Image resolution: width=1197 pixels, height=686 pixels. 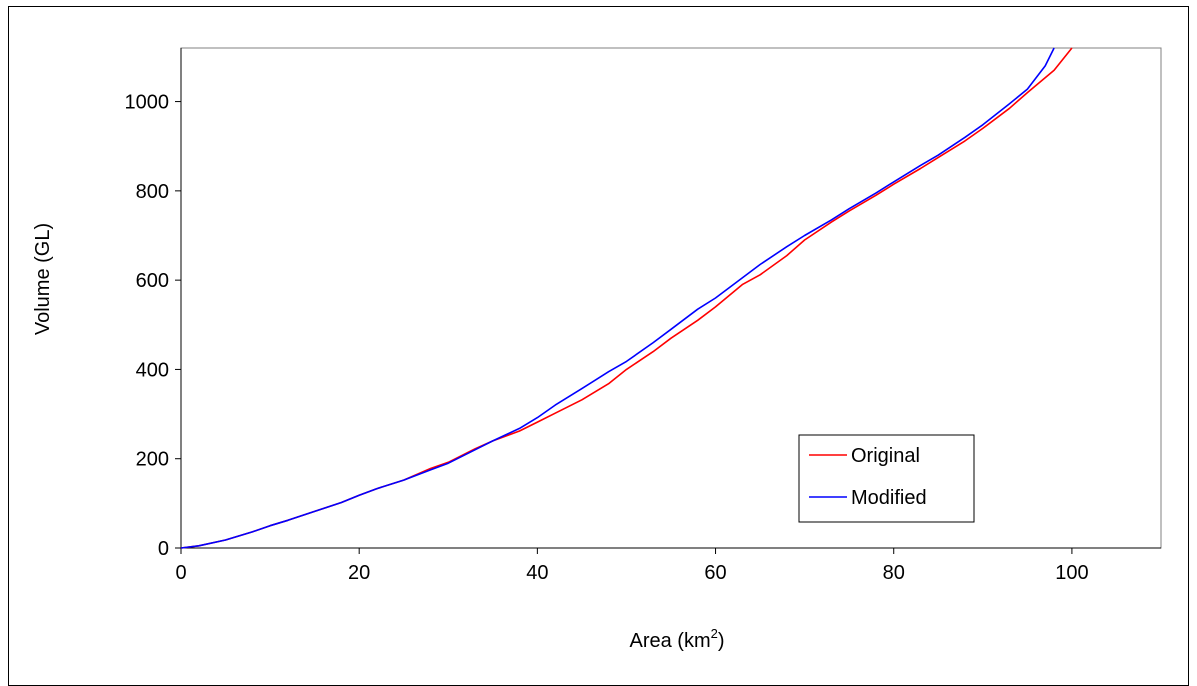 I want to click on x-tick-label: 0, so click(x=180, y=573).